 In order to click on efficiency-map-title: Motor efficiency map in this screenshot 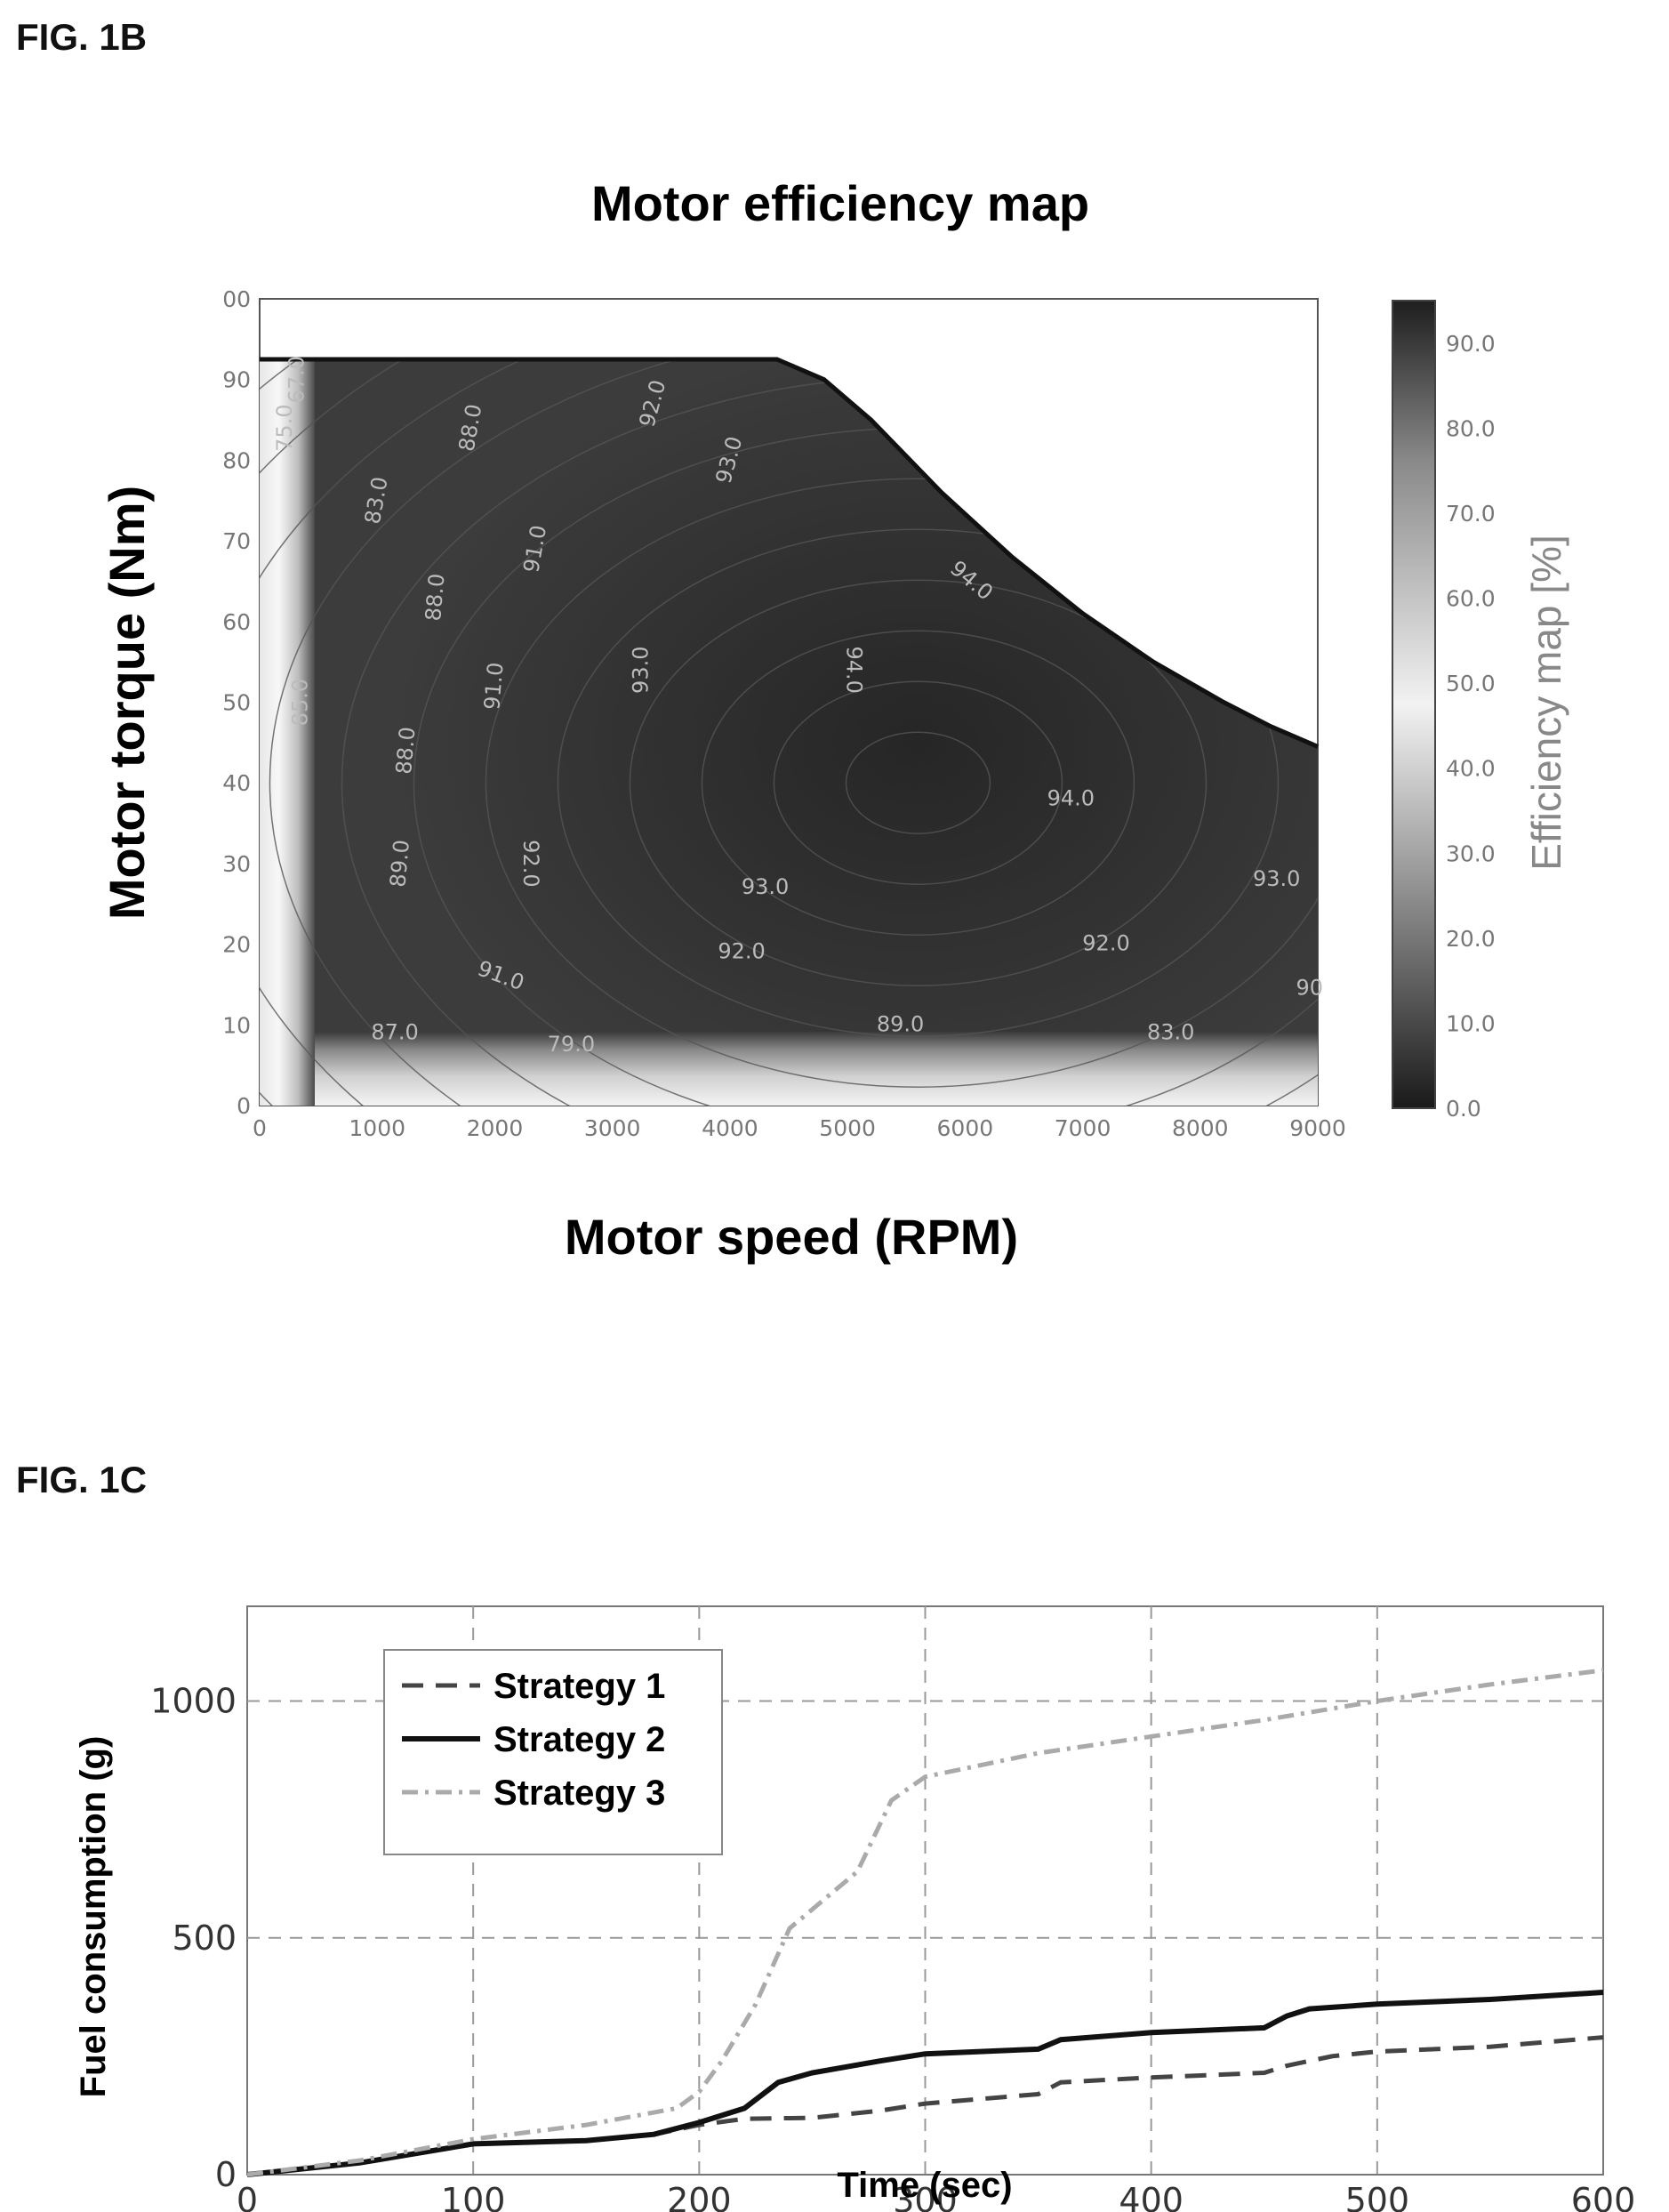, I will do `click(840, 203)`.